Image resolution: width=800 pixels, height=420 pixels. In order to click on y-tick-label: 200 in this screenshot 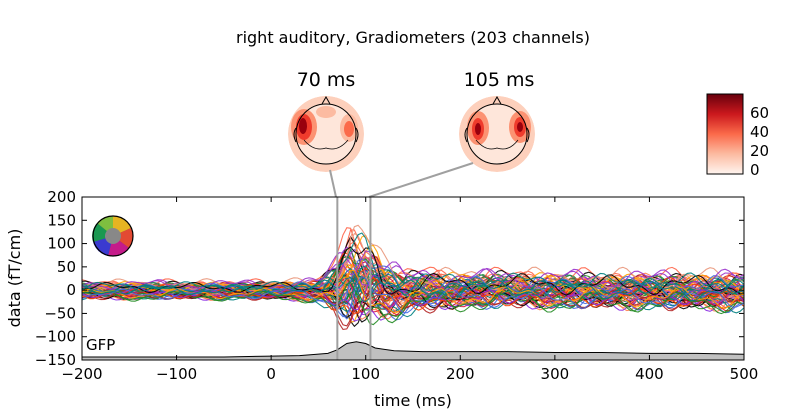, I will do `click(61, 197)`.